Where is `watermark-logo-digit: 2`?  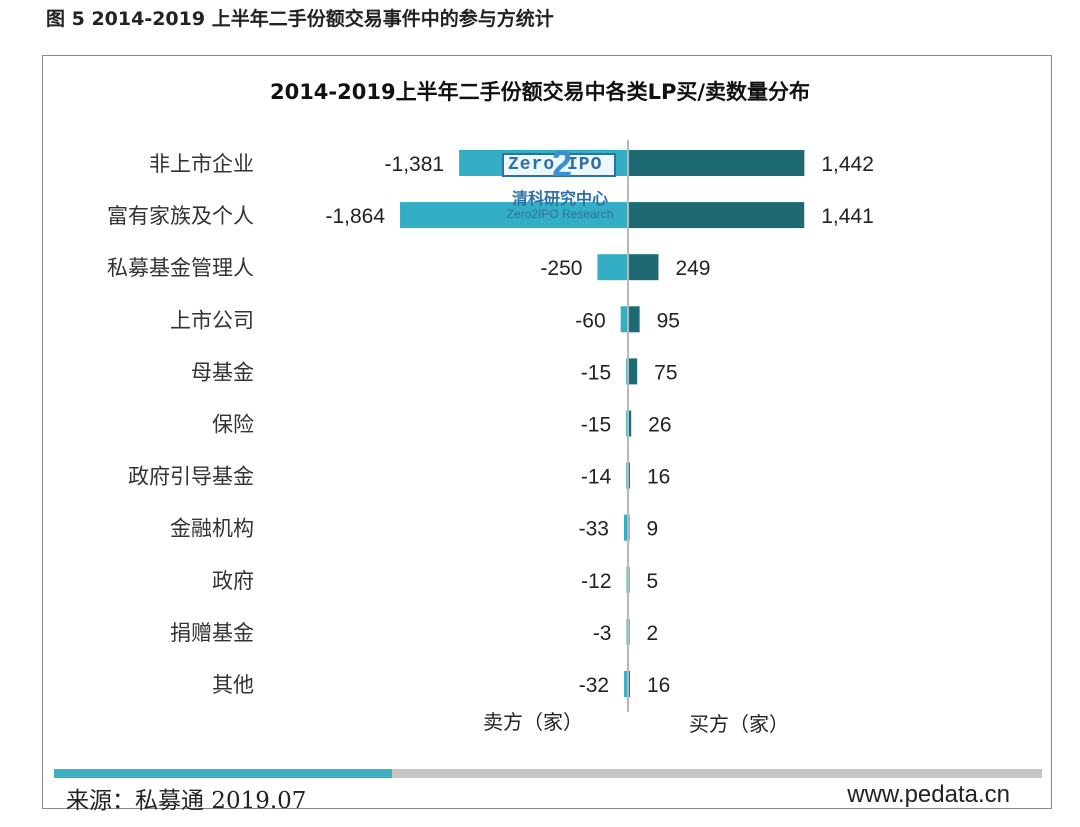
watermark-logo-digit: 2 is located at coordinates (562, 163).